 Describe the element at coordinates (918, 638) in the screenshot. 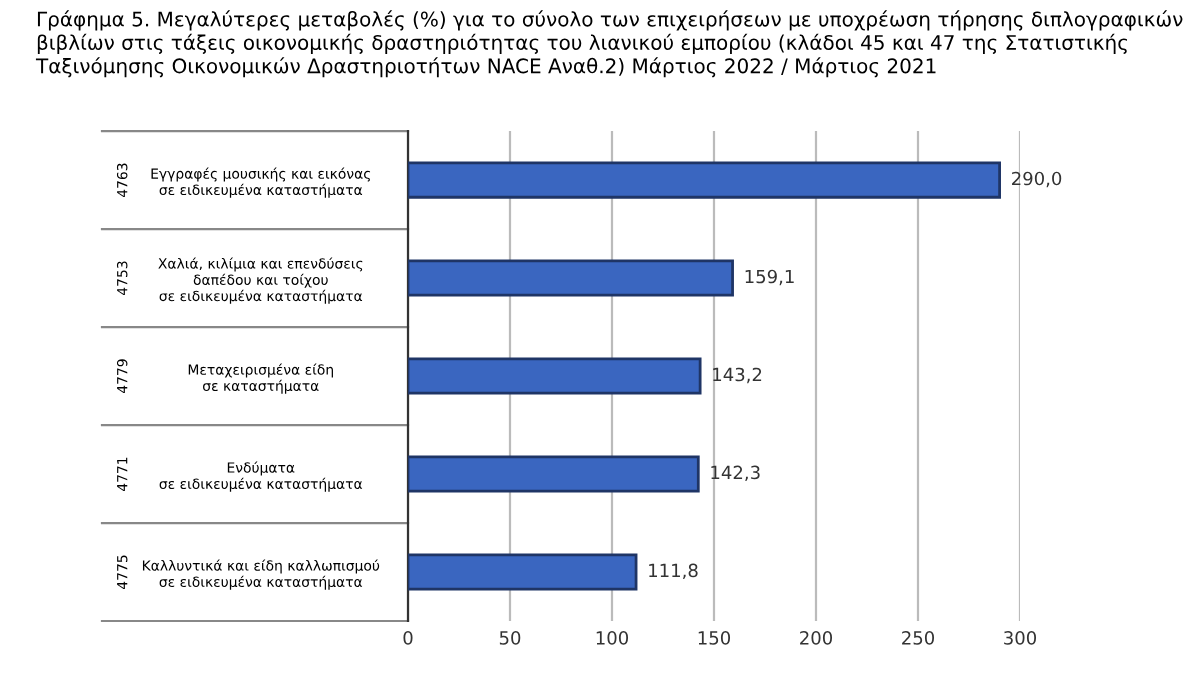

I see `x-tick-label: 250` at that location.